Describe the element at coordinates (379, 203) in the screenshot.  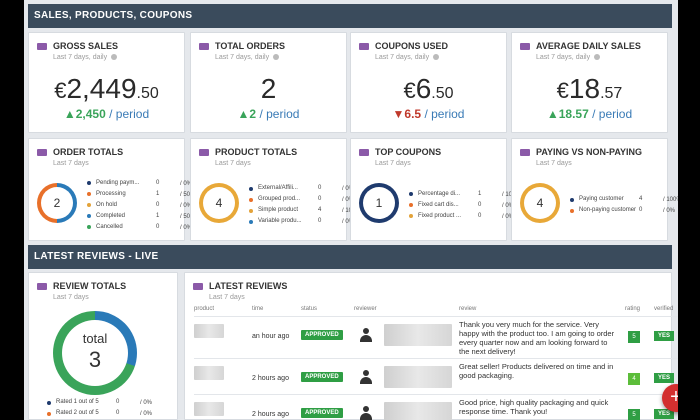
I see `breakdown-donut: 1` at that location.